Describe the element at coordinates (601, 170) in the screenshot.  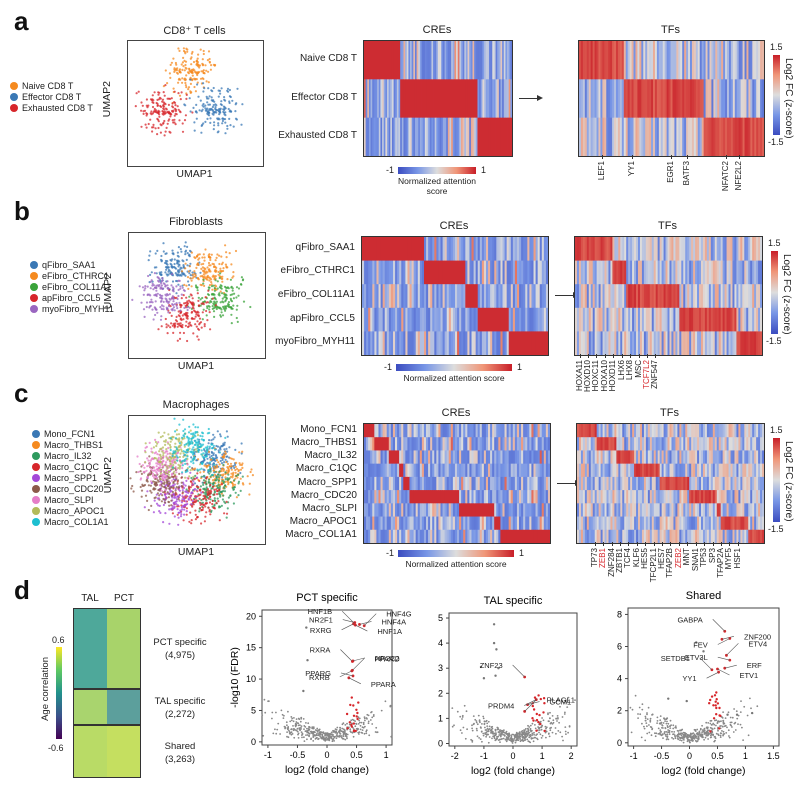
I see `gene-label: LEF1` at that location.